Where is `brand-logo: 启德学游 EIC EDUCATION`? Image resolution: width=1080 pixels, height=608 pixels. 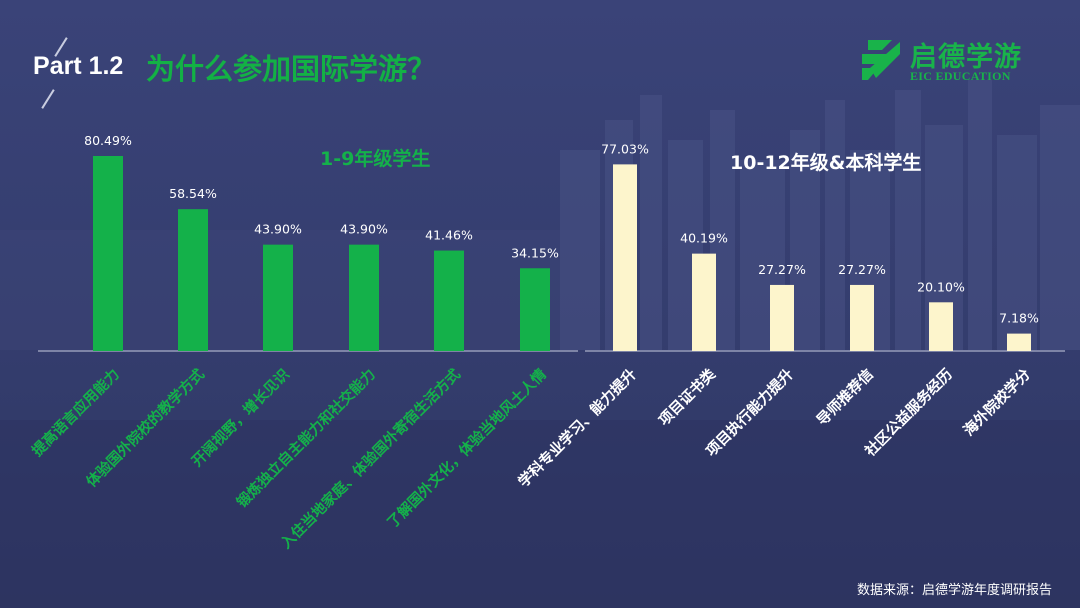
brand-logo: 启德学游 EIC EDUCATION is located at coordinates (958, 62).